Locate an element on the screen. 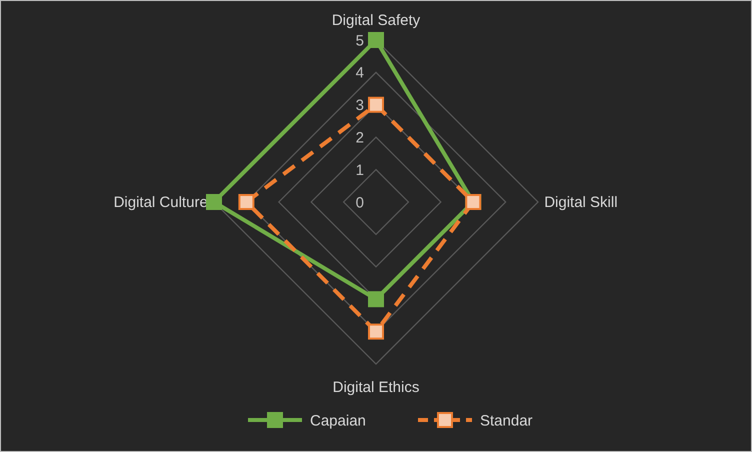 This screenshot has height=452, width=752. spoke-label: Digital Safety is located at coordinates (376, 20).